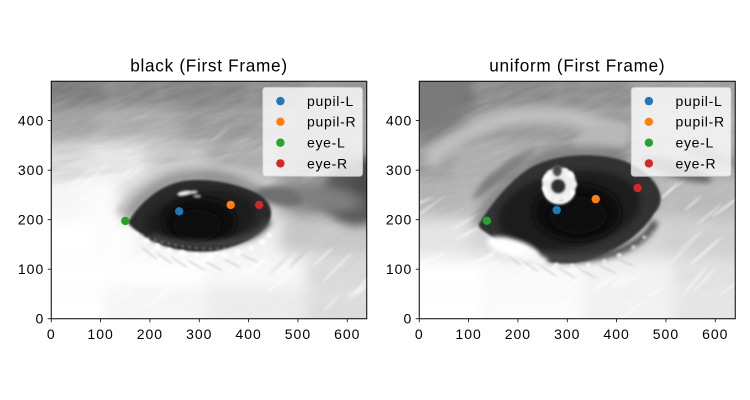  Describe the element at coordinates (577, 66) in the screenshot. I see `svg-text: uniform (First Frame)` at that location.